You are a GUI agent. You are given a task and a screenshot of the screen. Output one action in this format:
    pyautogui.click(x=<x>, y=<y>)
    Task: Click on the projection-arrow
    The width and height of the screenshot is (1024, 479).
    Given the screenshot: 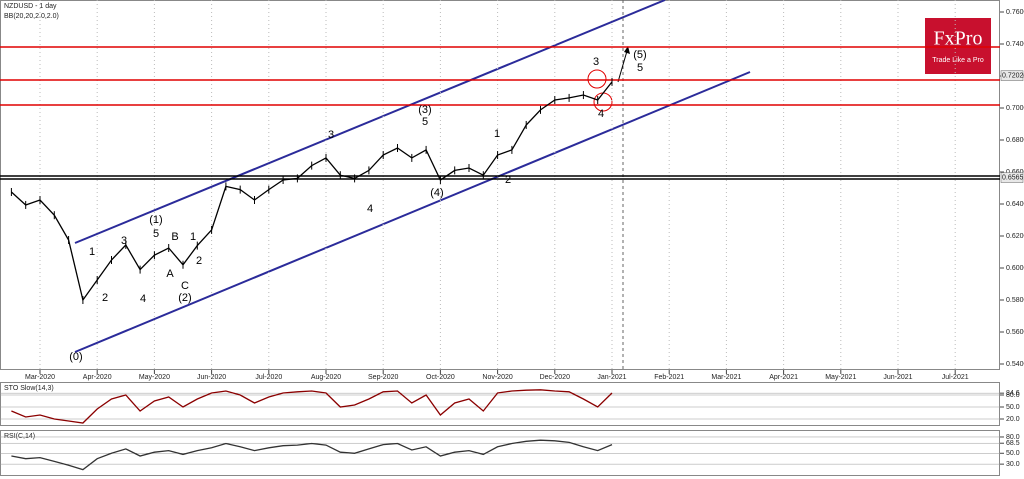 What is the action you would take?
    pyautogui.click(x=622, y=66)
    